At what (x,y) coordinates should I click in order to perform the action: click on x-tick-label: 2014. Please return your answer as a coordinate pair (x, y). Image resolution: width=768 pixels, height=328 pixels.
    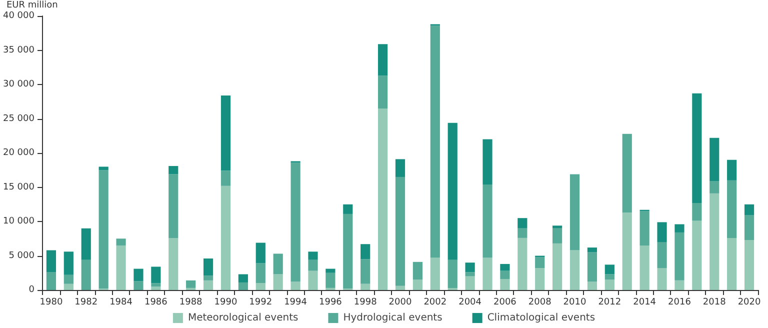
    Looking at the image, I should click on (644, 303).